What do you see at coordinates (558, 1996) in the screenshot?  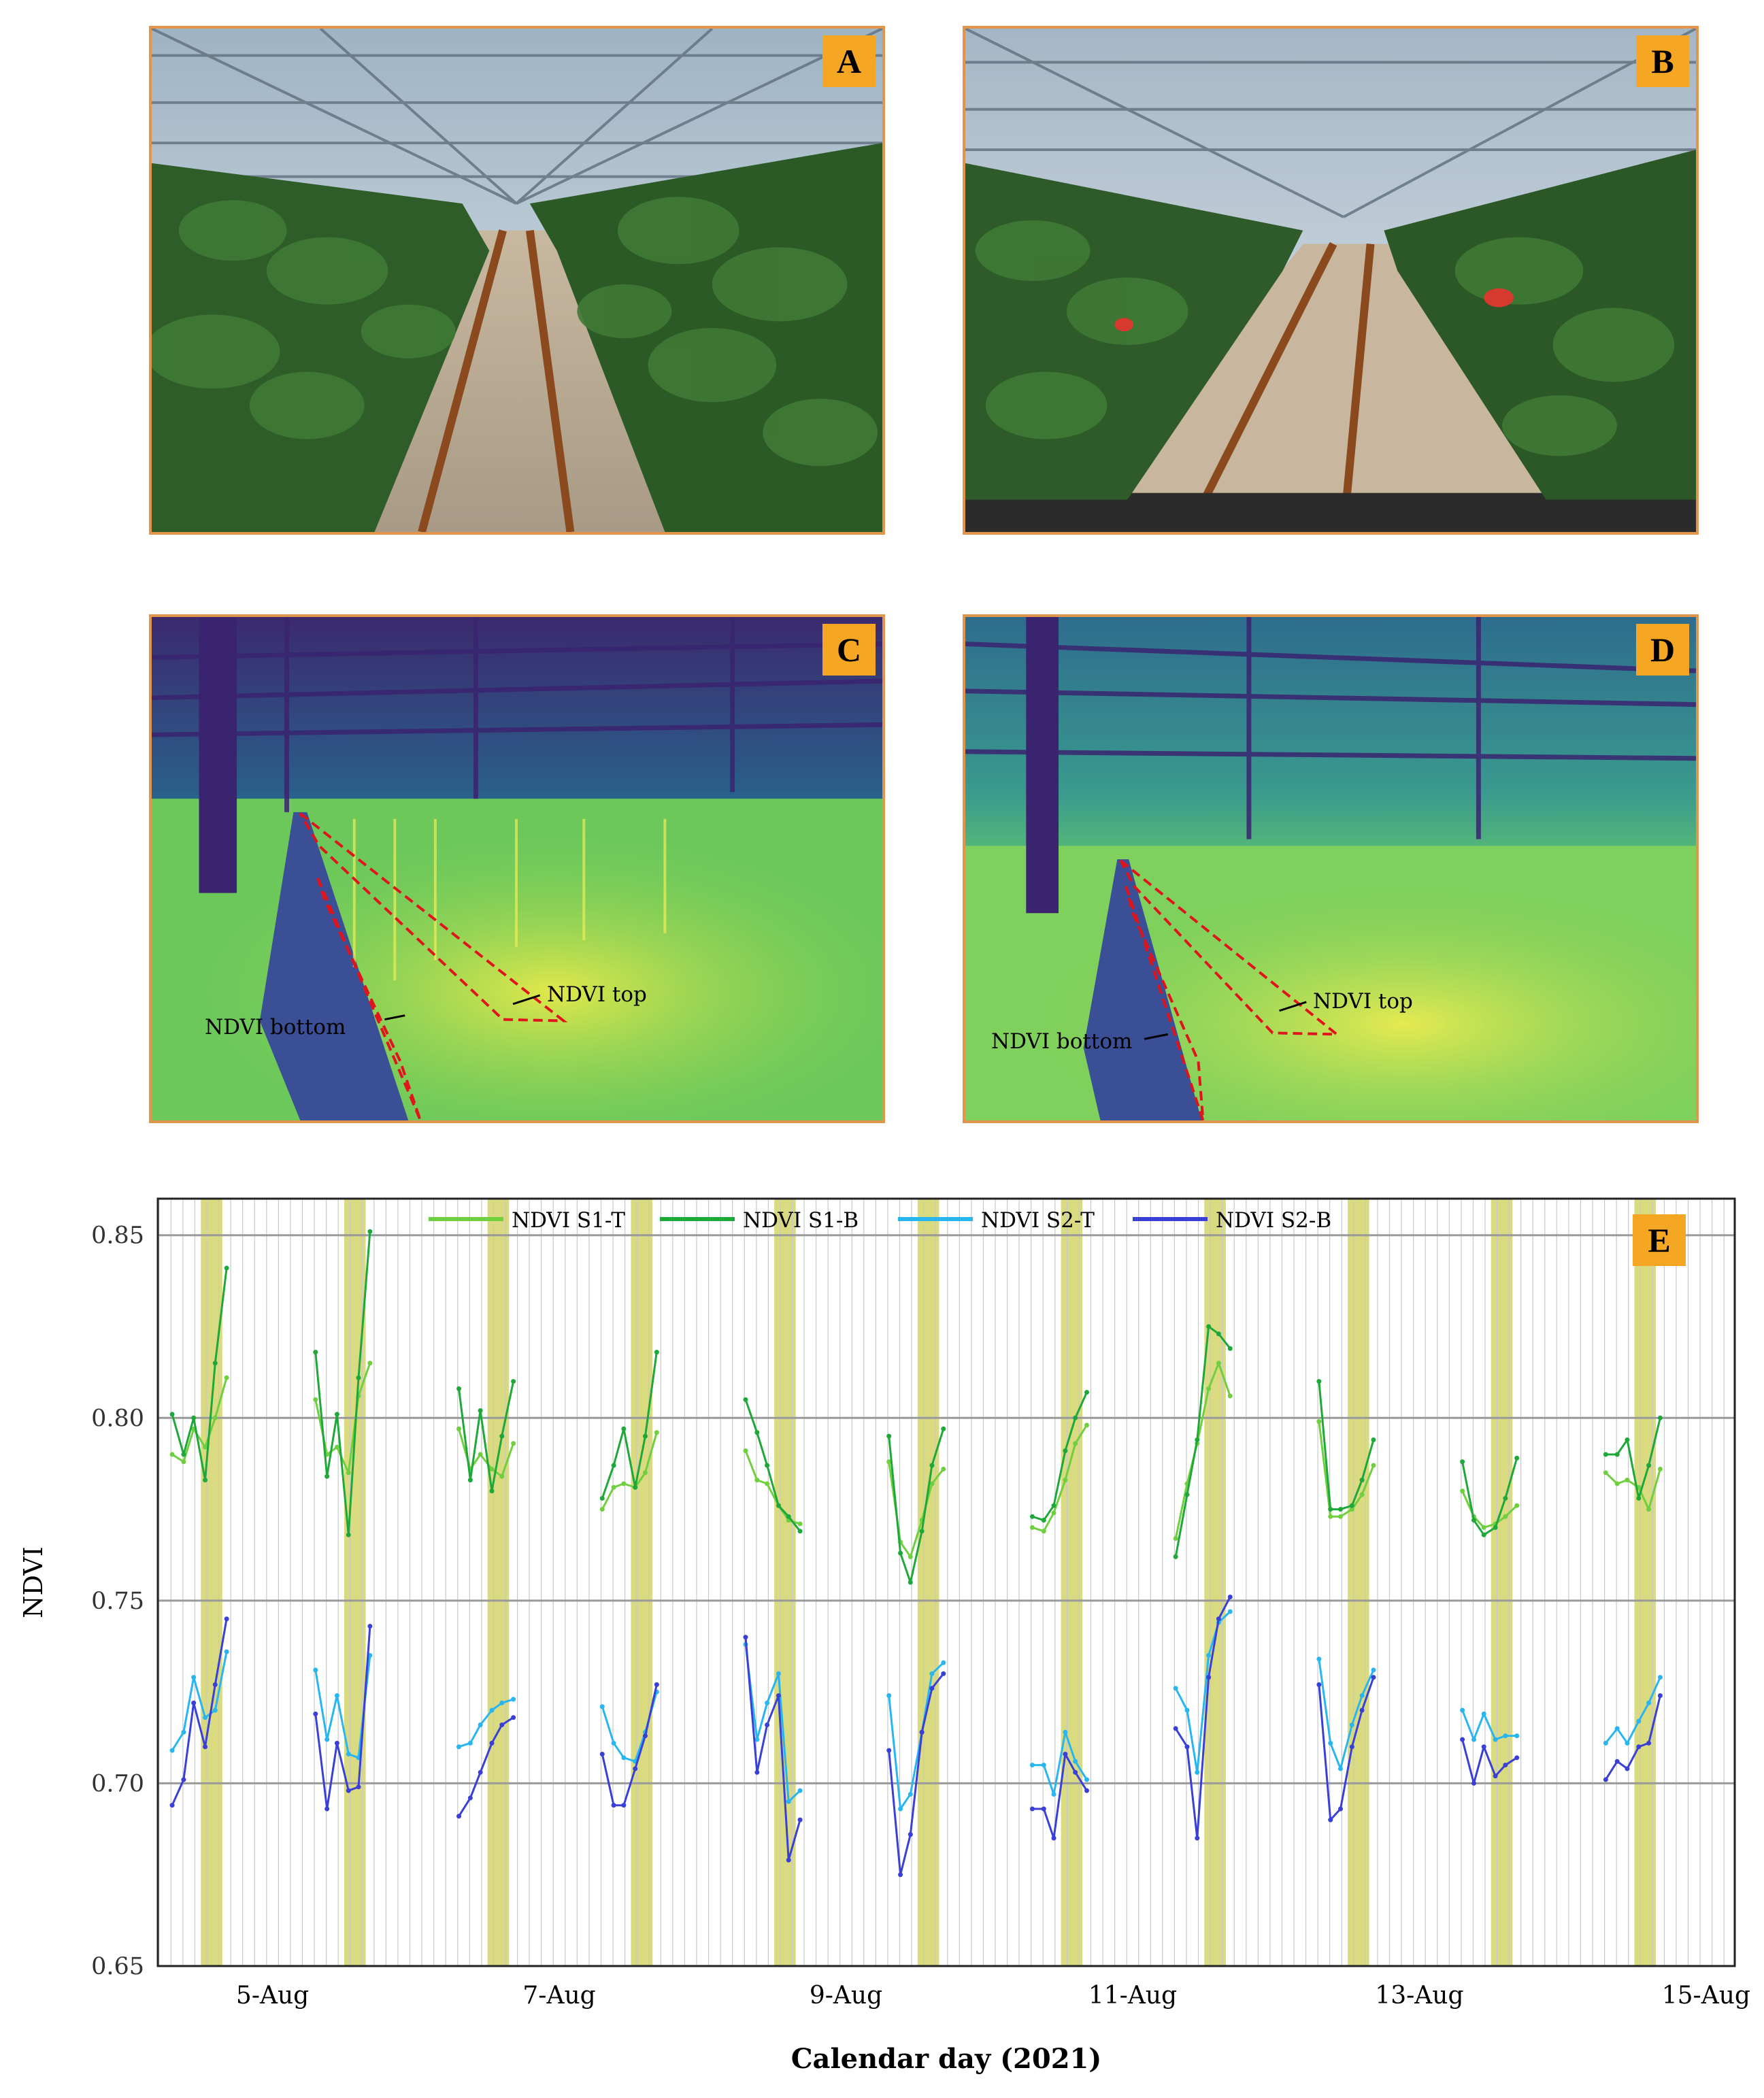 I see `x-tick-label: 7-Aug` at bounding box center [558, 1996].